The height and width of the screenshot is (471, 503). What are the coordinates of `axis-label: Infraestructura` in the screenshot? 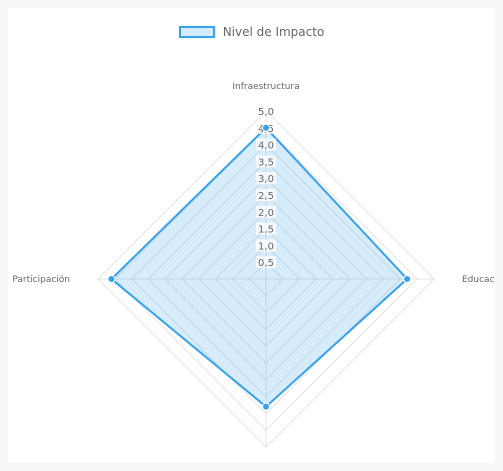 It's located at (265, 87).